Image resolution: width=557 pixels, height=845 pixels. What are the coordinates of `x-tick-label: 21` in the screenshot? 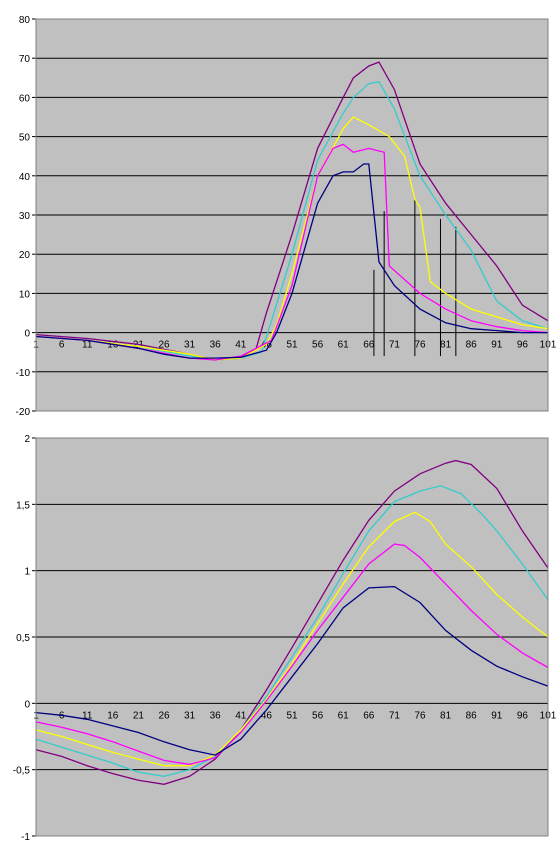 It's located at (139, 715).